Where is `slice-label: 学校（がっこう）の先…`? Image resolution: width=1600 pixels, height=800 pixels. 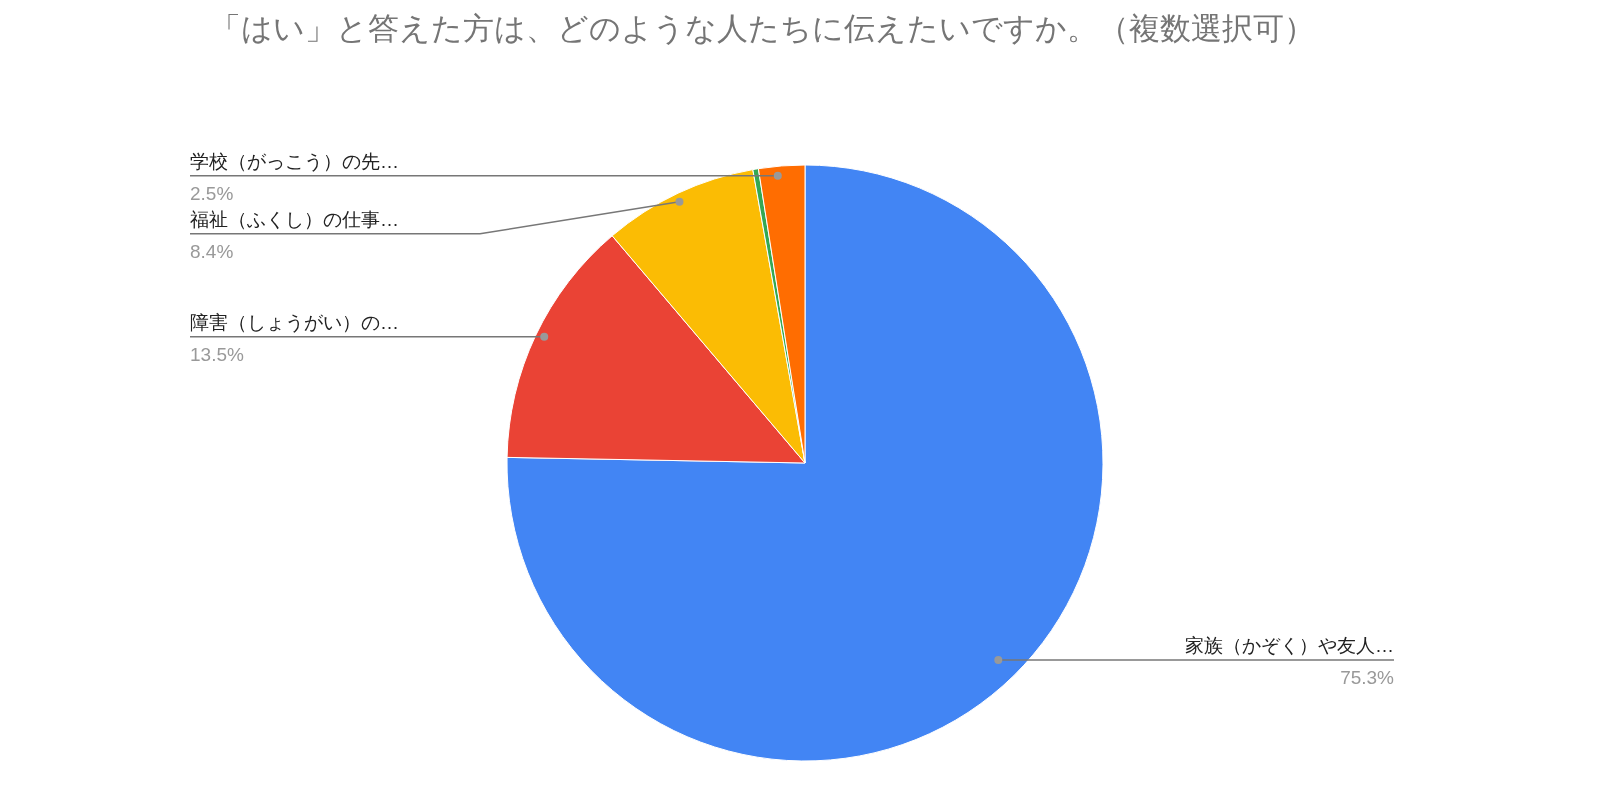 slice-label: 学校（がっこう）の先… is located at coordinates (294, 161).